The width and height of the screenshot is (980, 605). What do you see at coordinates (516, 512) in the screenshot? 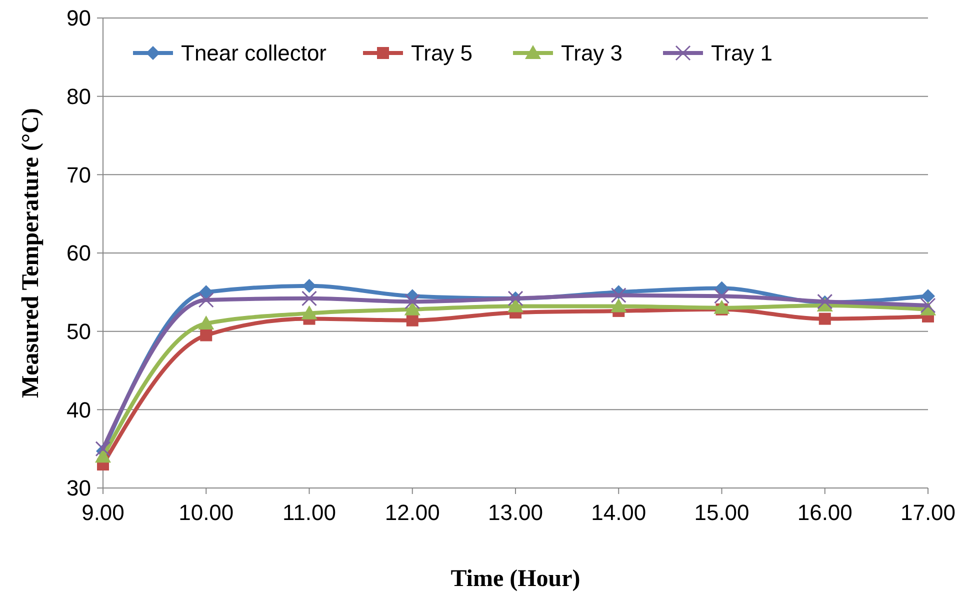
I see `x-tick-label: 13.00` at bounding box center [516, 512].